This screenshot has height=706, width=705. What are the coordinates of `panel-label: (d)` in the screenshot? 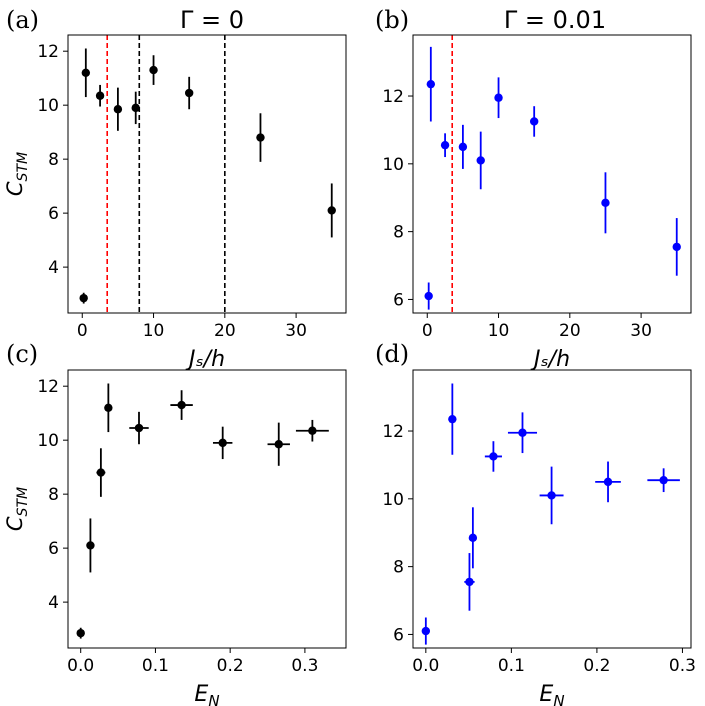 It's located at (392, 354).